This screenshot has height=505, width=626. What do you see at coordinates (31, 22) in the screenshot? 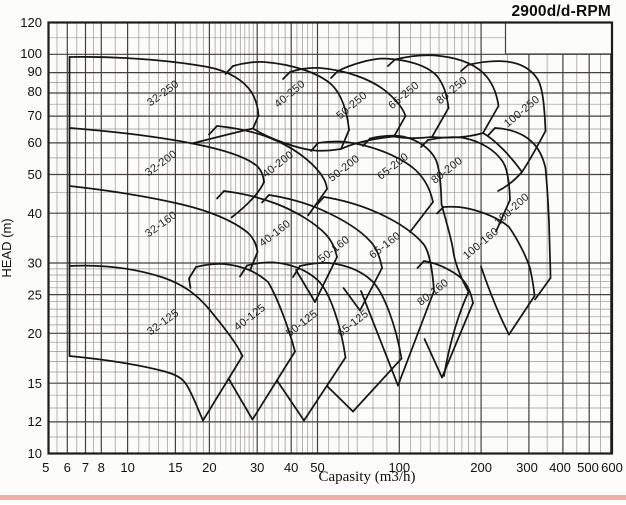
I see `svg-text: 120` at bounding box center [31, 22].